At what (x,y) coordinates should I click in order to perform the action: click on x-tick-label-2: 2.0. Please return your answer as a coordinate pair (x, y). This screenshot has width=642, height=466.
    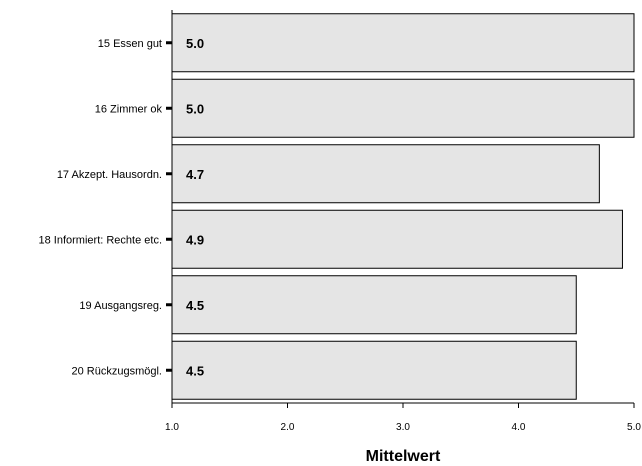
    Looking at the image, I should click on (288, 427).